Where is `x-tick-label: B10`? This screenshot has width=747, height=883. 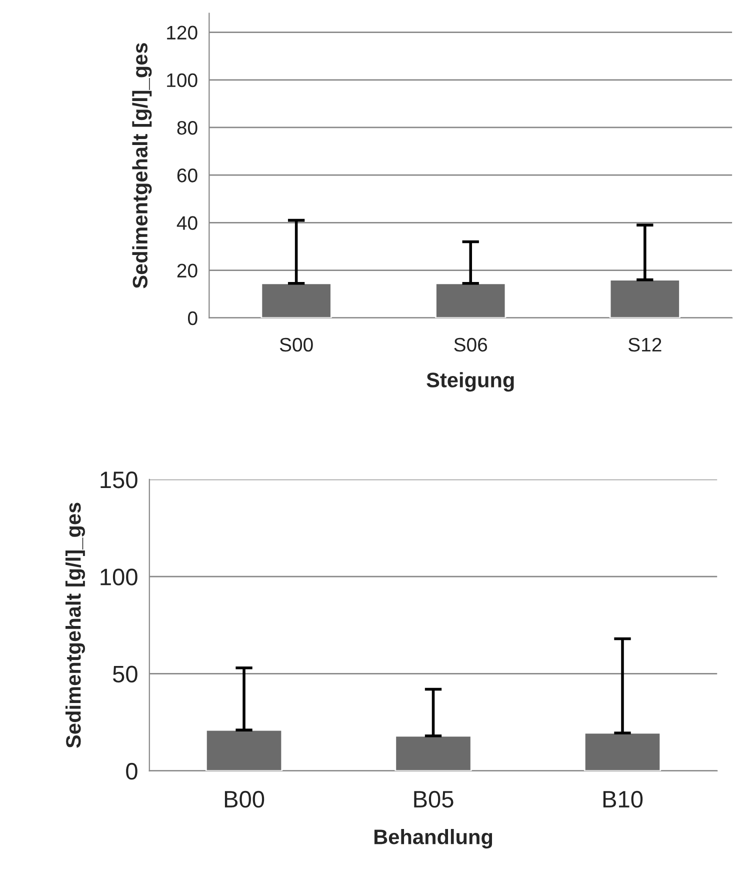
x-tick-label: B10 is located at coordinates (623, 799).